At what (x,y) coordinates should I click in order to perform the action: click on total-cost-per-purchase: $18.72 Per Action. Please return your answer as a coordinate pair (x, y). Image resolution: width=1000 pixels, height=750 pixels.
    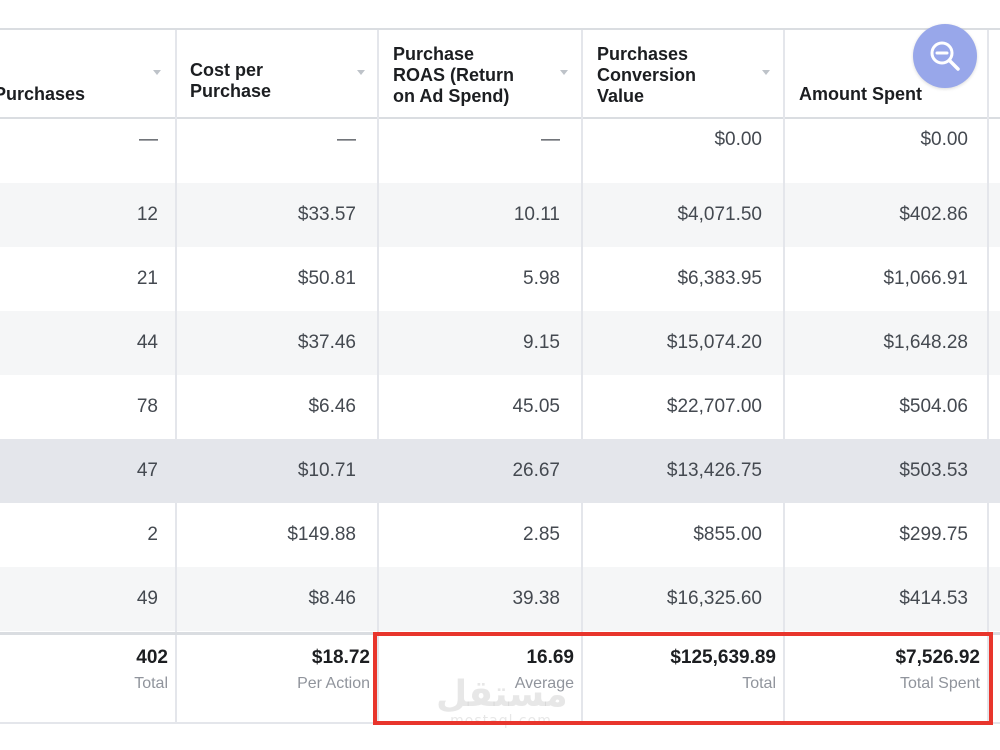
    Looking at the image, I should click on (277, 670).